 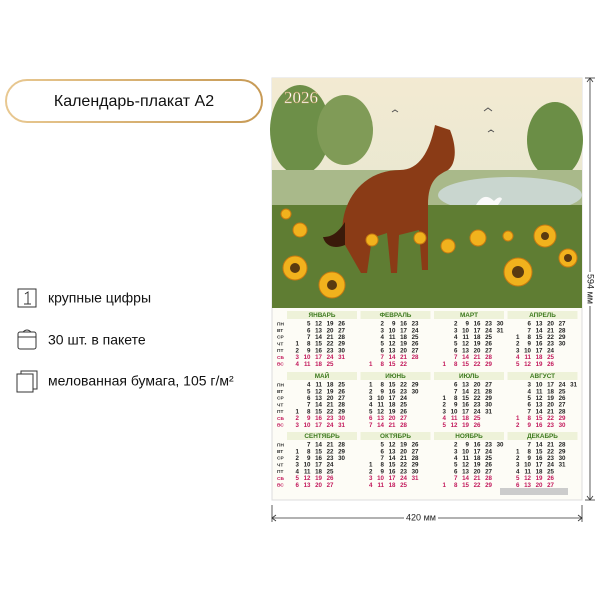 I want to click on feature: 30 шт. в пакете, so click(x=97, y=340).